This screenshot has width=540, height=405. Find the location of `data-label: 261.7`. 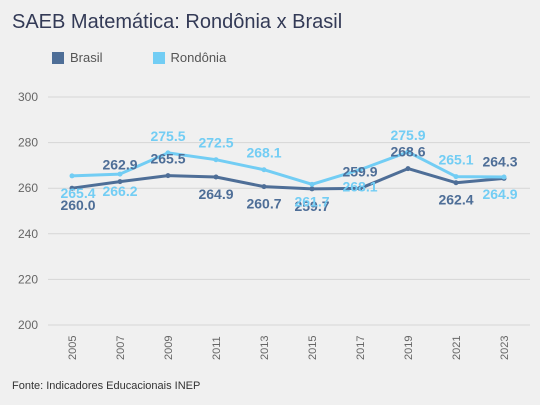

data-label: 261.7 is located at coordinates (311, 201).